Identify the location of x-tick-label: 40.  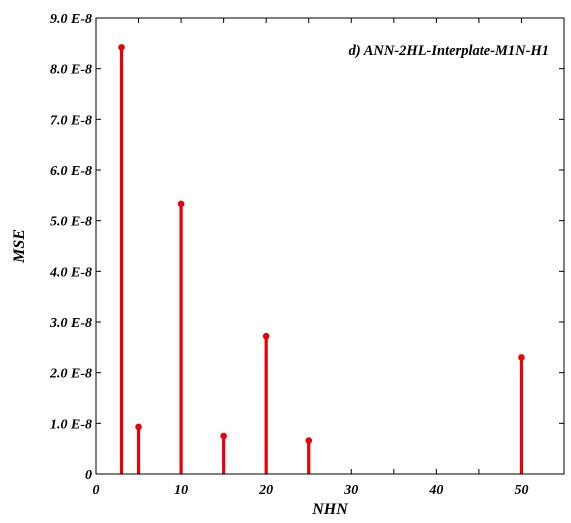
(435, 490).